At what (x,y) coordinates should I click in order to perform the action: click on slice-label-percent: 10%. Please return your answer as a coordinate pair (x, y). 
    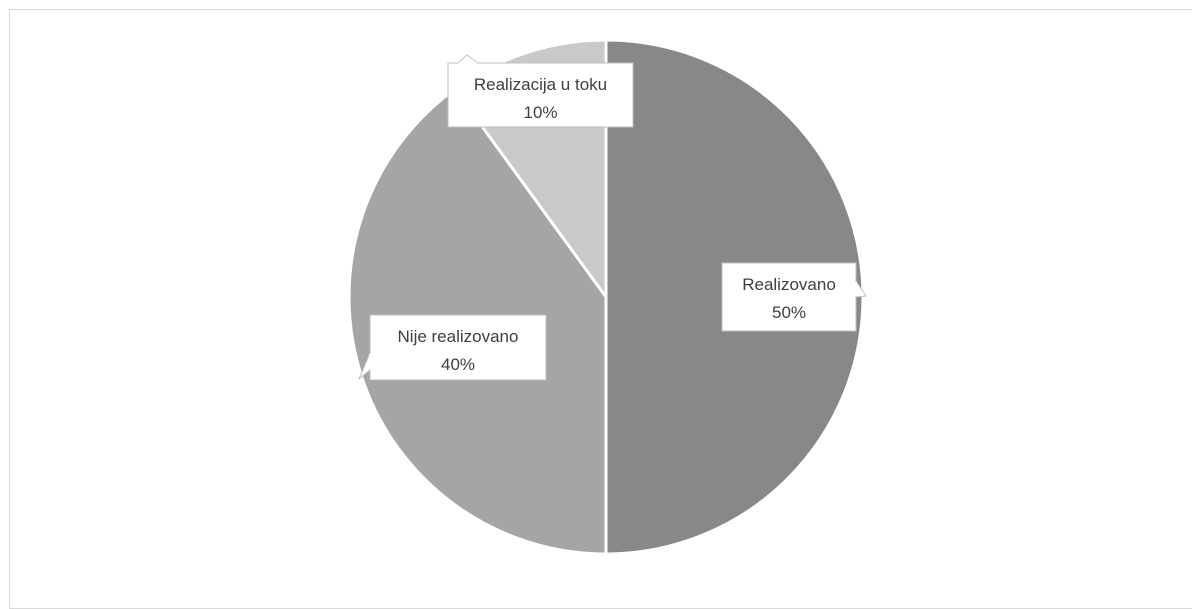
    Looking at the image, I should click on (540, 112).